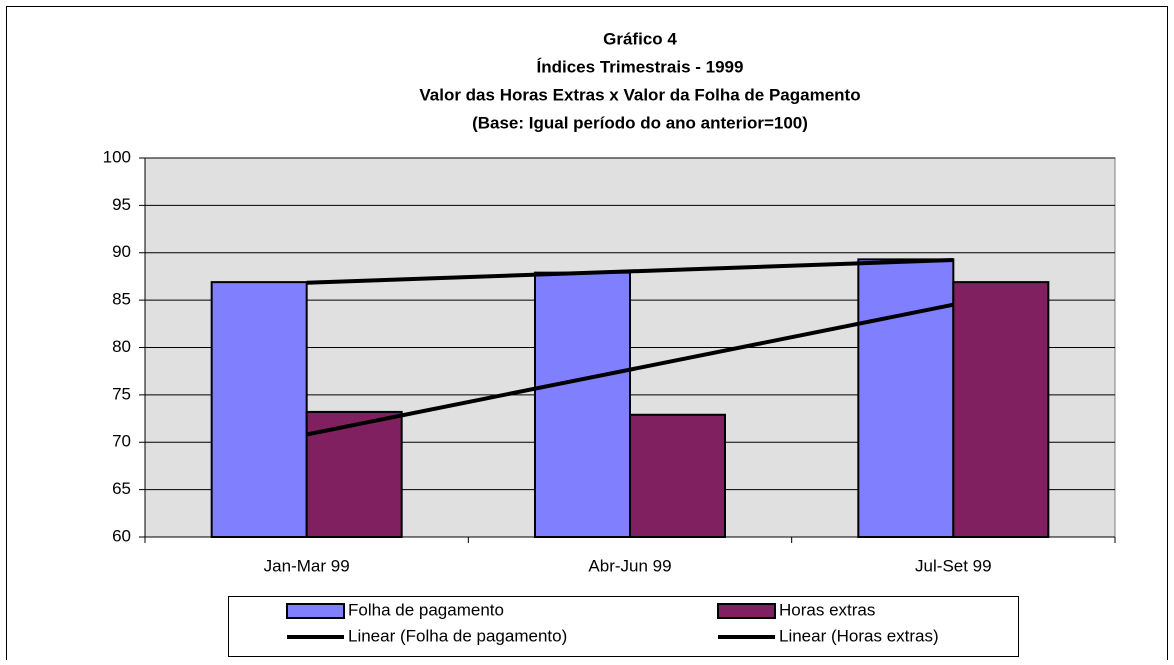  I want to click on legend-label: Horas extras, so click(827, 609).